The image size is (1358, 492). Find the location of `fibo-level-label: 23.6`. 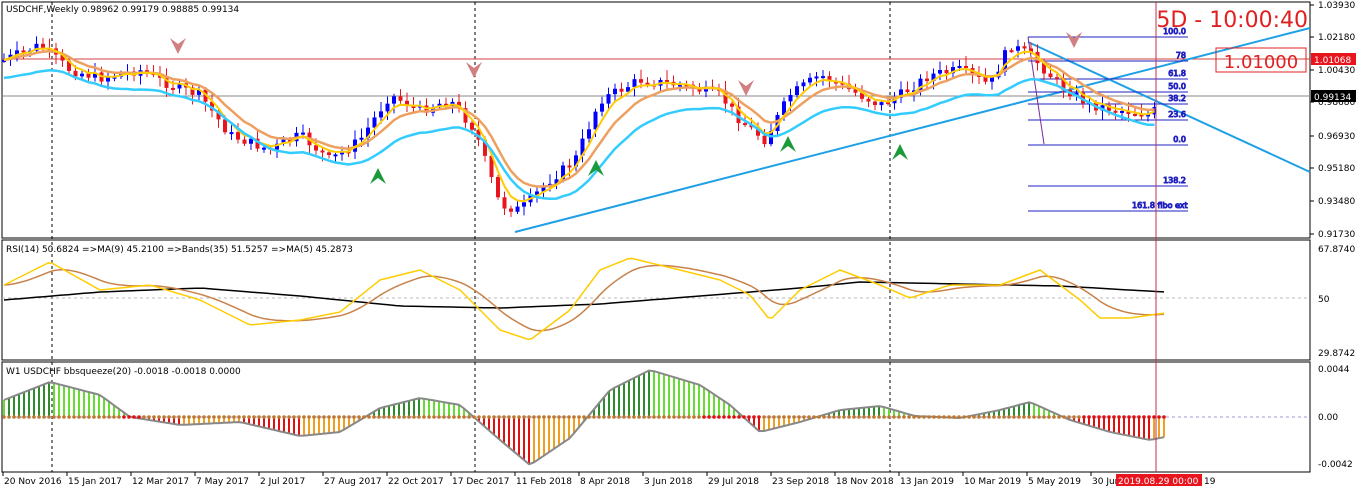

fibo-level-label: 23.6 is located at coordinates (1177, 114).